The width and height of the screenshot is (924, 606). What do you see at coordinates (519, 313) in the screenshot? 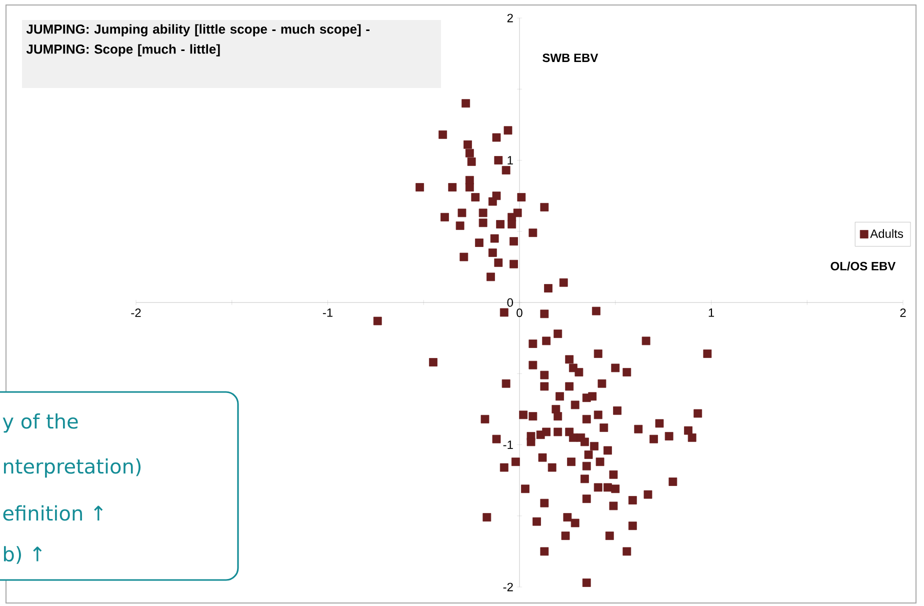
I see `x-tick-label: 0` at bounding box center [519, 313].